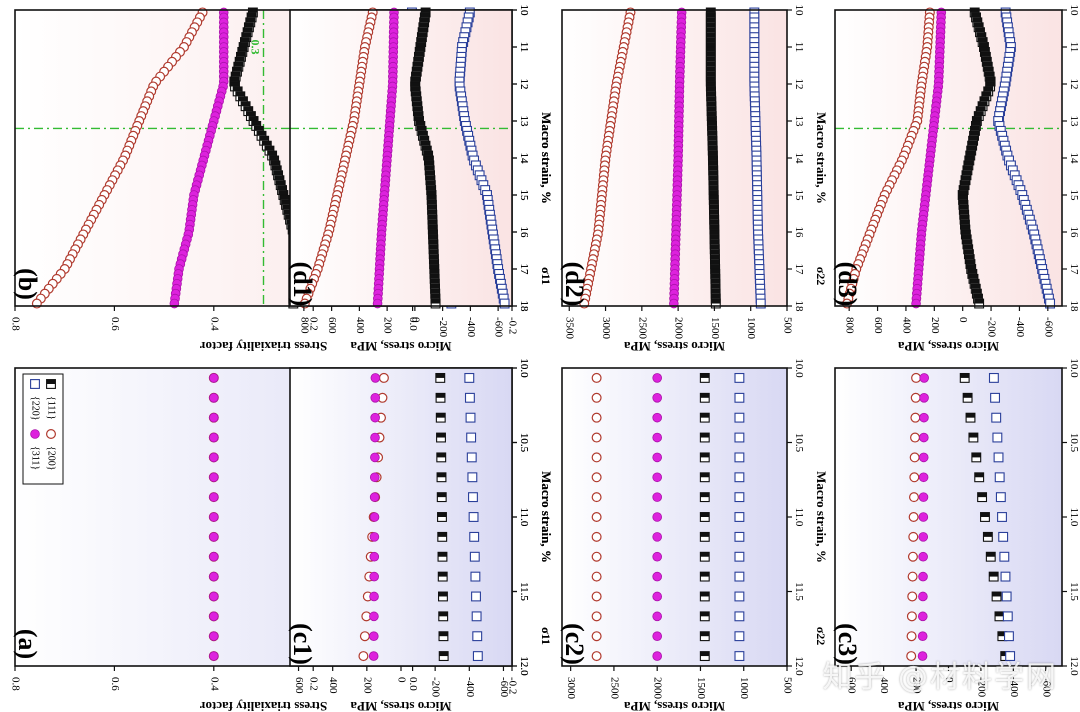 The height and width of the screenshot is (712, 1080). Describe the element at coordinates (524, 443) in the screenshot. I see `x-tick-label: 10.5` at that location.